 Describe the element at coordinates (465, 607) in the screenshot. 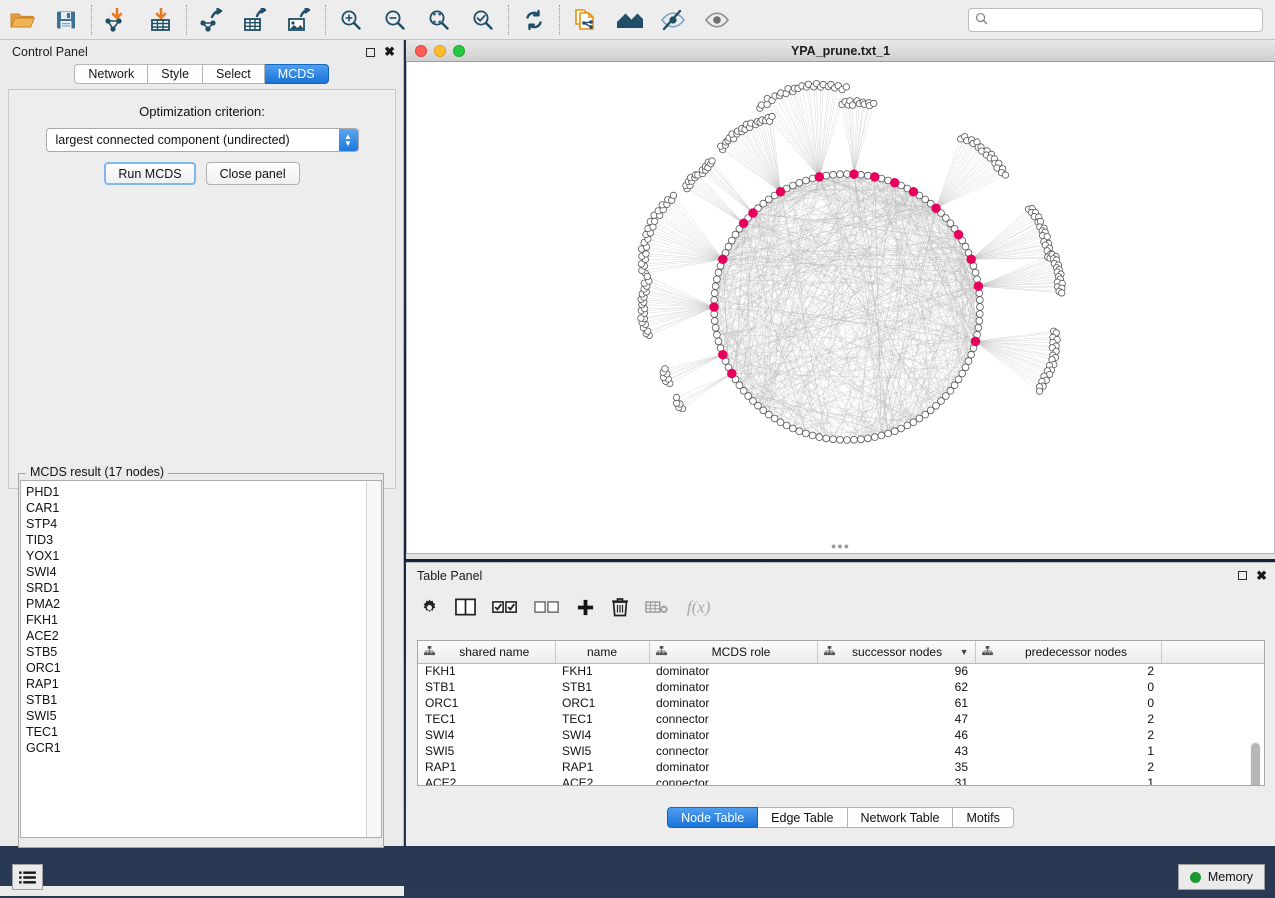

I see `split-columns-icon` at that location.